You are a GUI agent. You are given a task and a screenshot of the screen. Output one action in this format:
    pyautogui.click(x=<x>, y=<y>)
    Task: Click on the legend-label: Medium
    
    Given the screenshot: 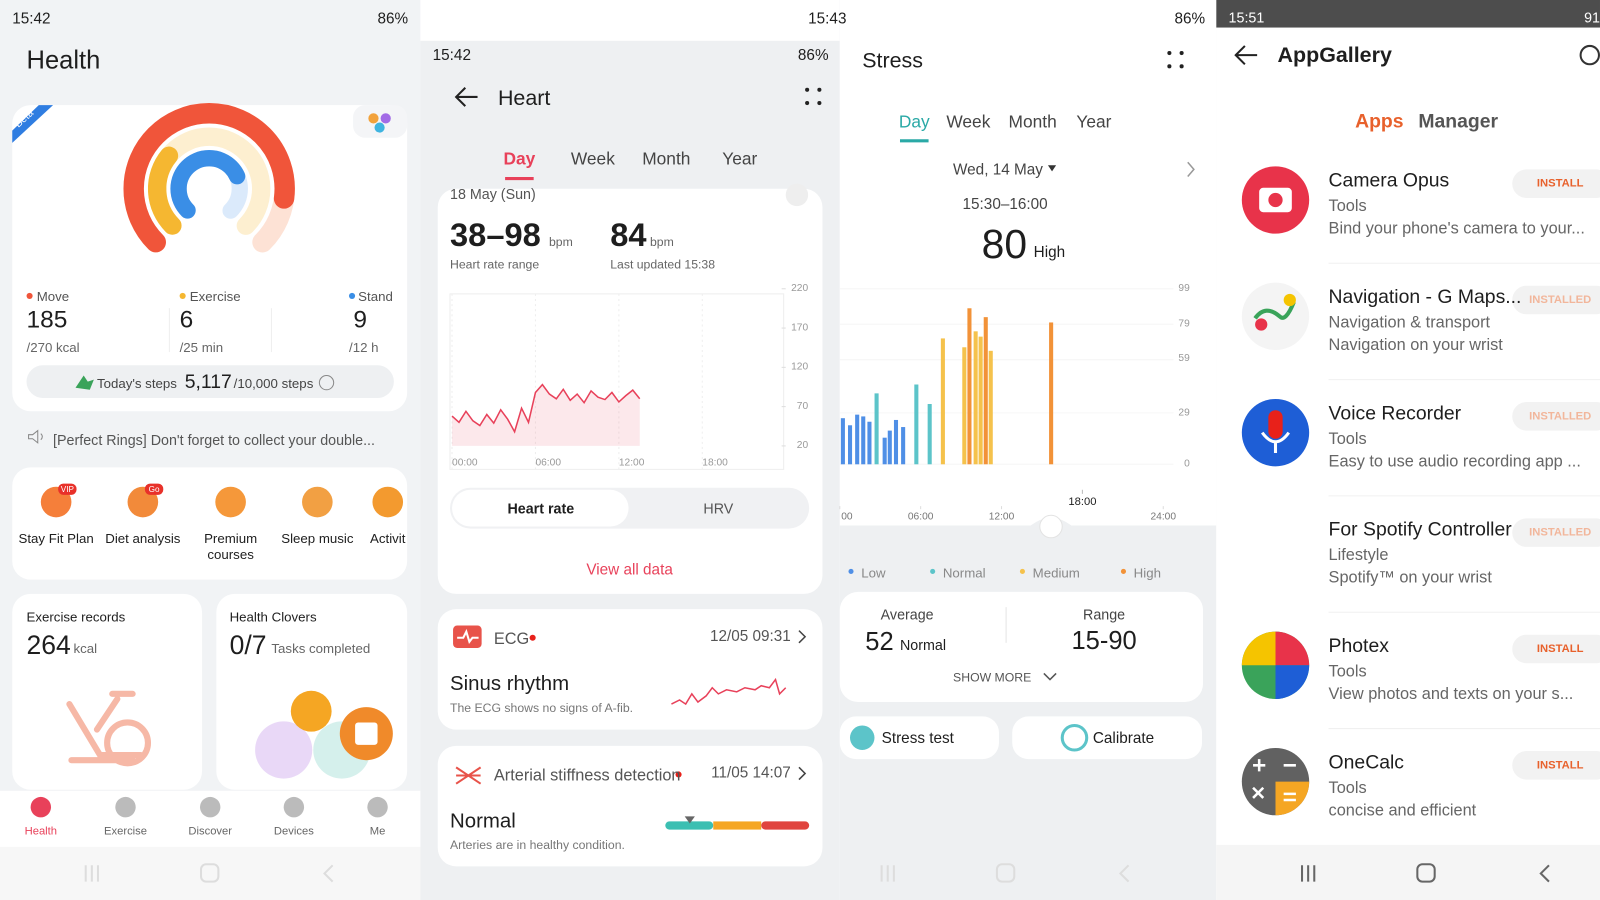 What is the action you would take?
    pyautogui.click(x=1056, y=572)
    